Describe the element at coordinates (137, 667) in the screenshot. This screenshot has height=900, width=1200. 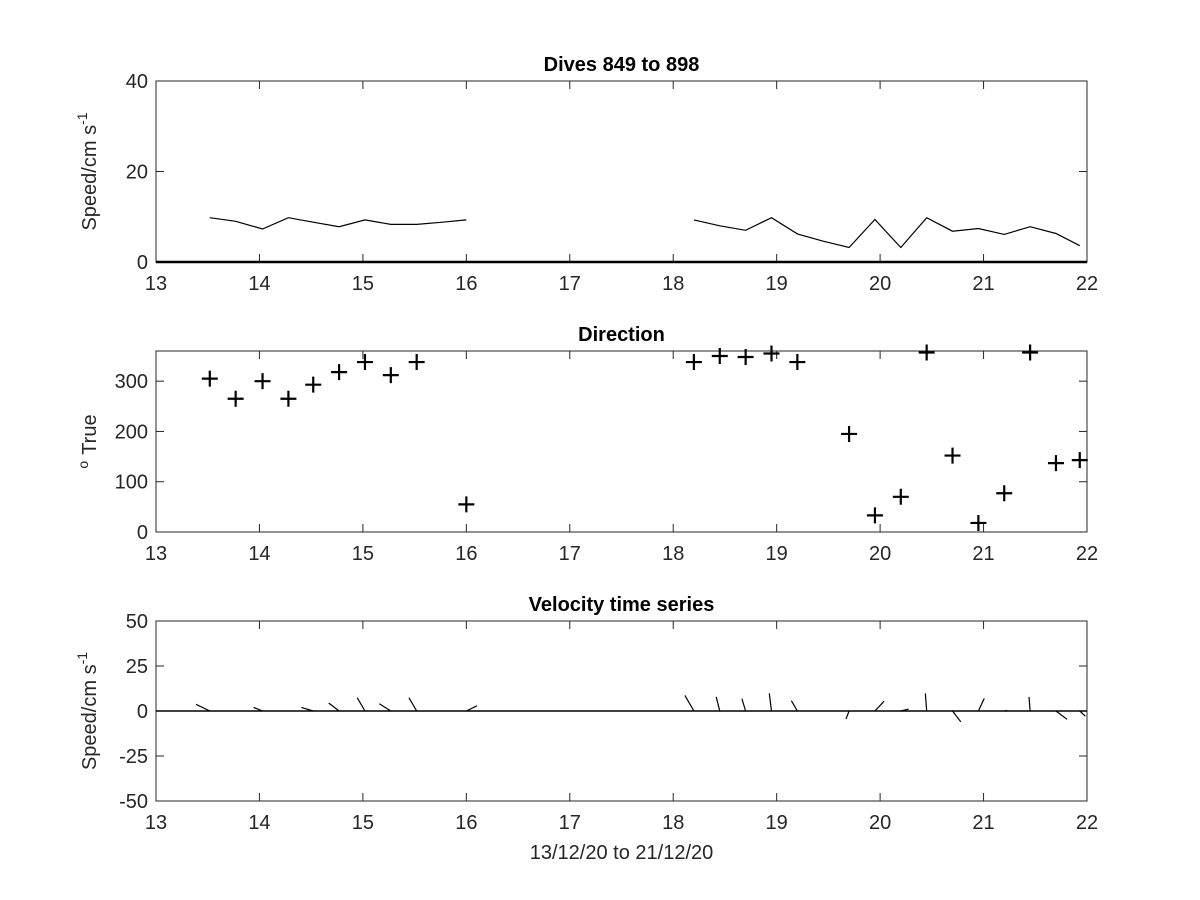
I see `y-tick-label: 25` at that location.